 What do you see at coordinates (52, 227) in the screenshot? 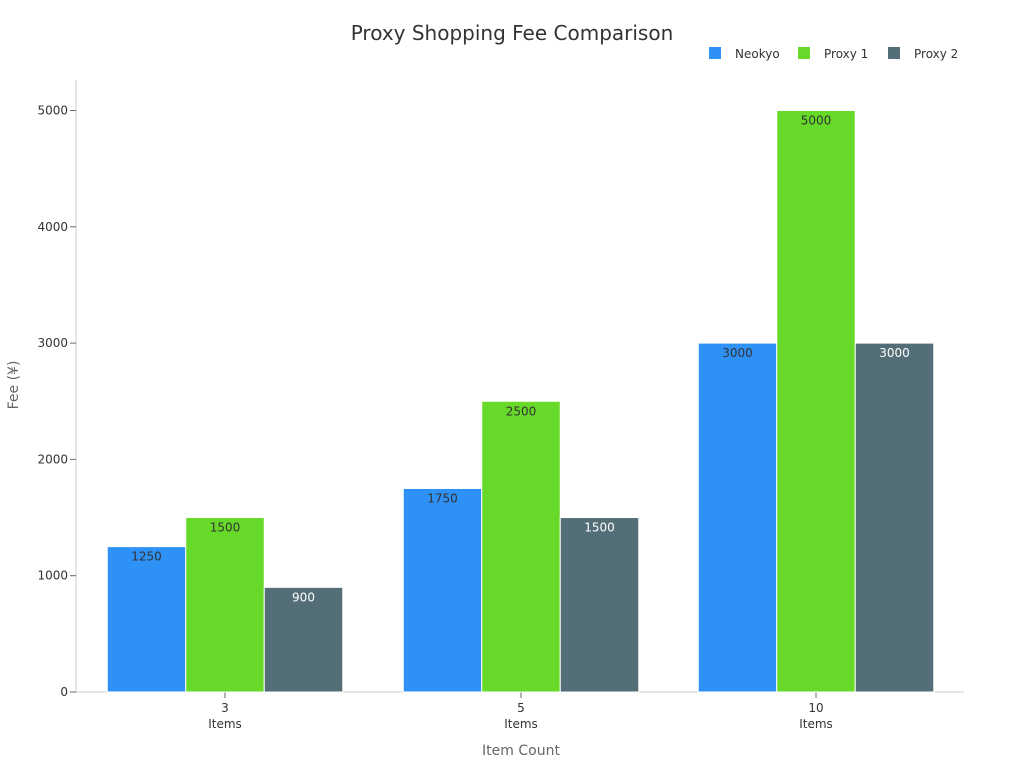
I see `y-tick-label: 4000` at bounding box center [52, 227].